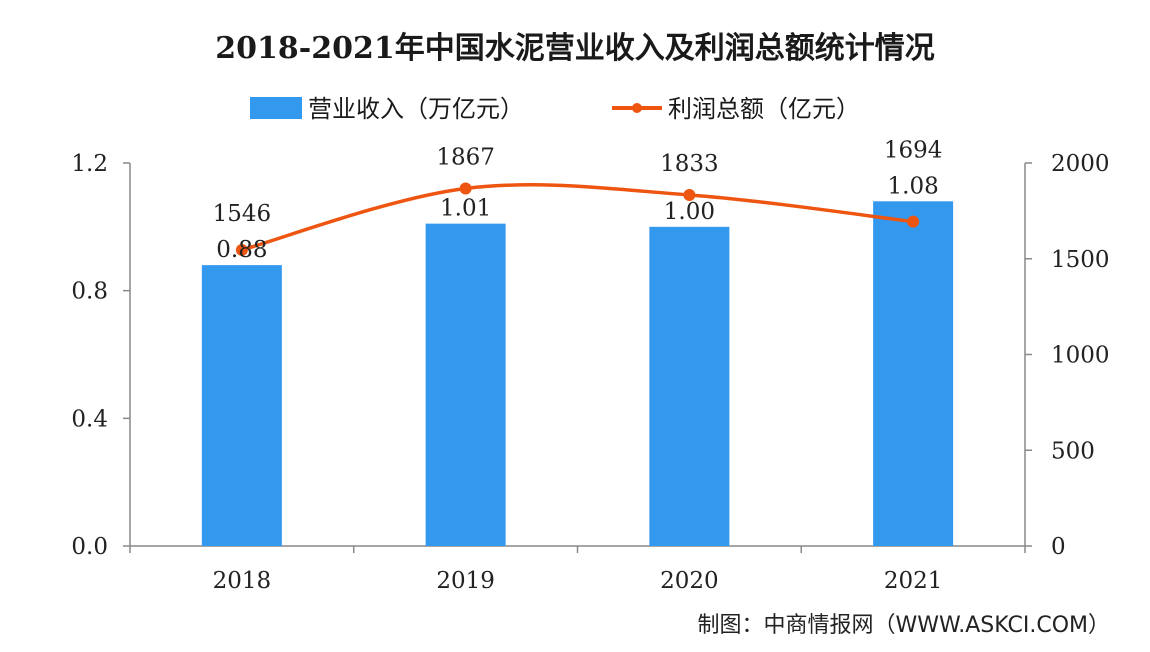 This screenshot has width=1150, height=652. I want to click on source-credit: 制图：中商情报网（WWW.ASKCI.COM）, so click(904, 625).